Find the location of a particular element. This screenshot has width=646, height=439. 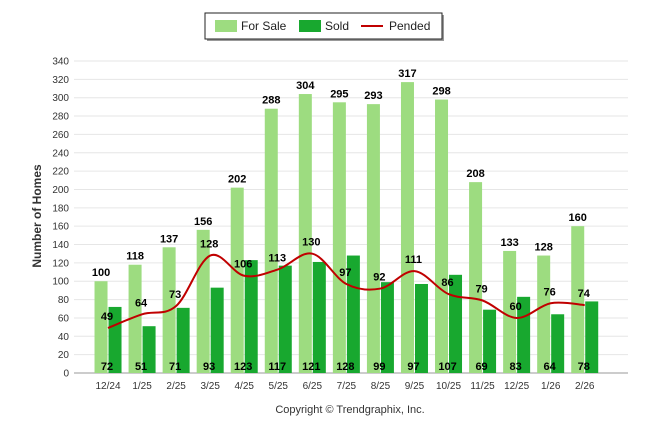

for-sale-value-label: 288 is located at coordinates (271, 101).